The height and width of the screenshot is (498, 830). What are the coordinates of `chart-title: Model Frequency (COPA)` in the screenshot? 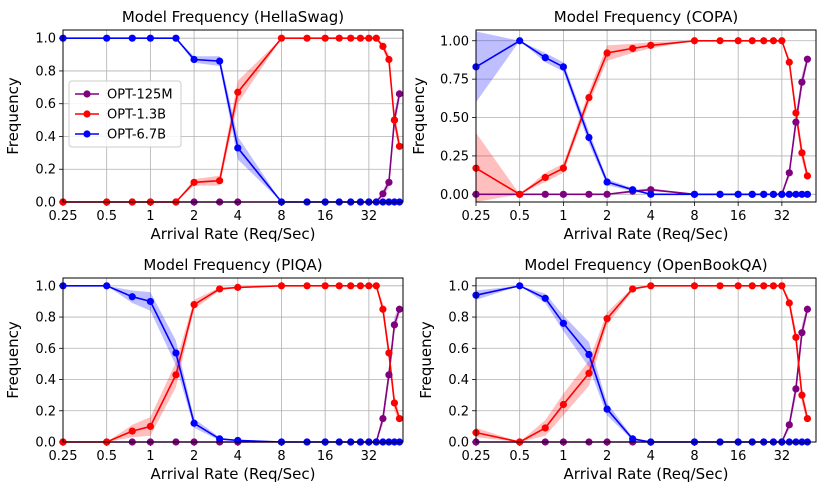 It's located at (646, 17).